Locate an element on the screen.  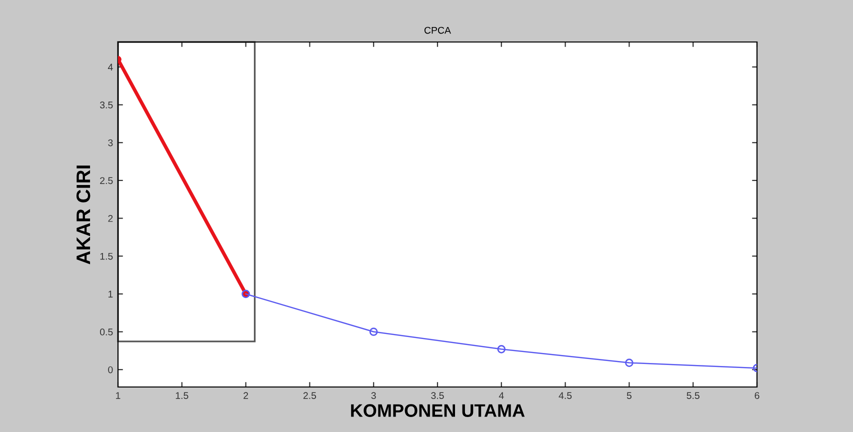
y-tick-label: 1 is located at coordinates (110, 294).